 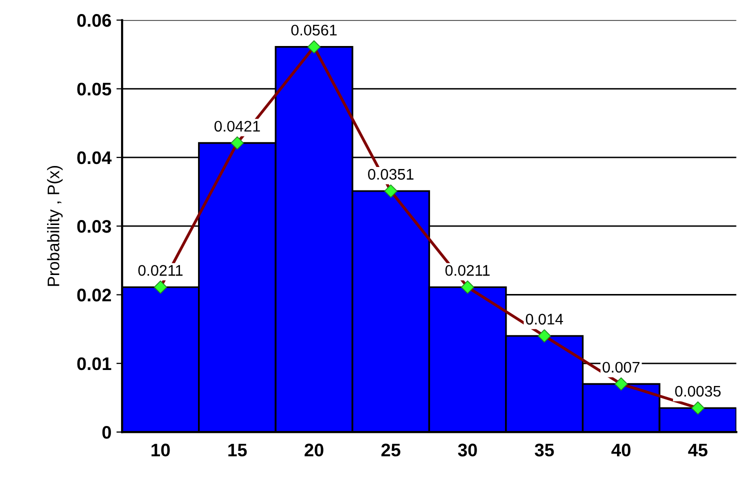 I want to click on x-tick-label: 25, so click(x=390, y=450).